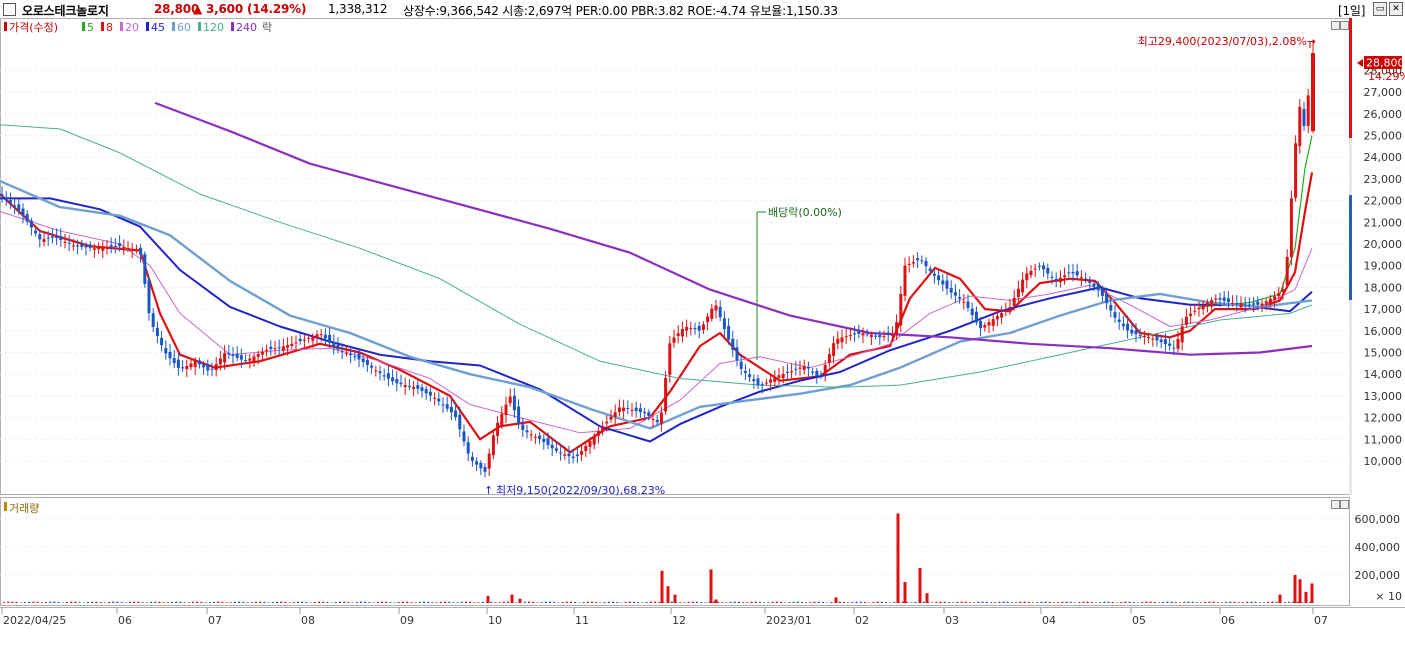 This screenshot has width=1405, height=648. I want to click on volume-bars, so click(658, 558).